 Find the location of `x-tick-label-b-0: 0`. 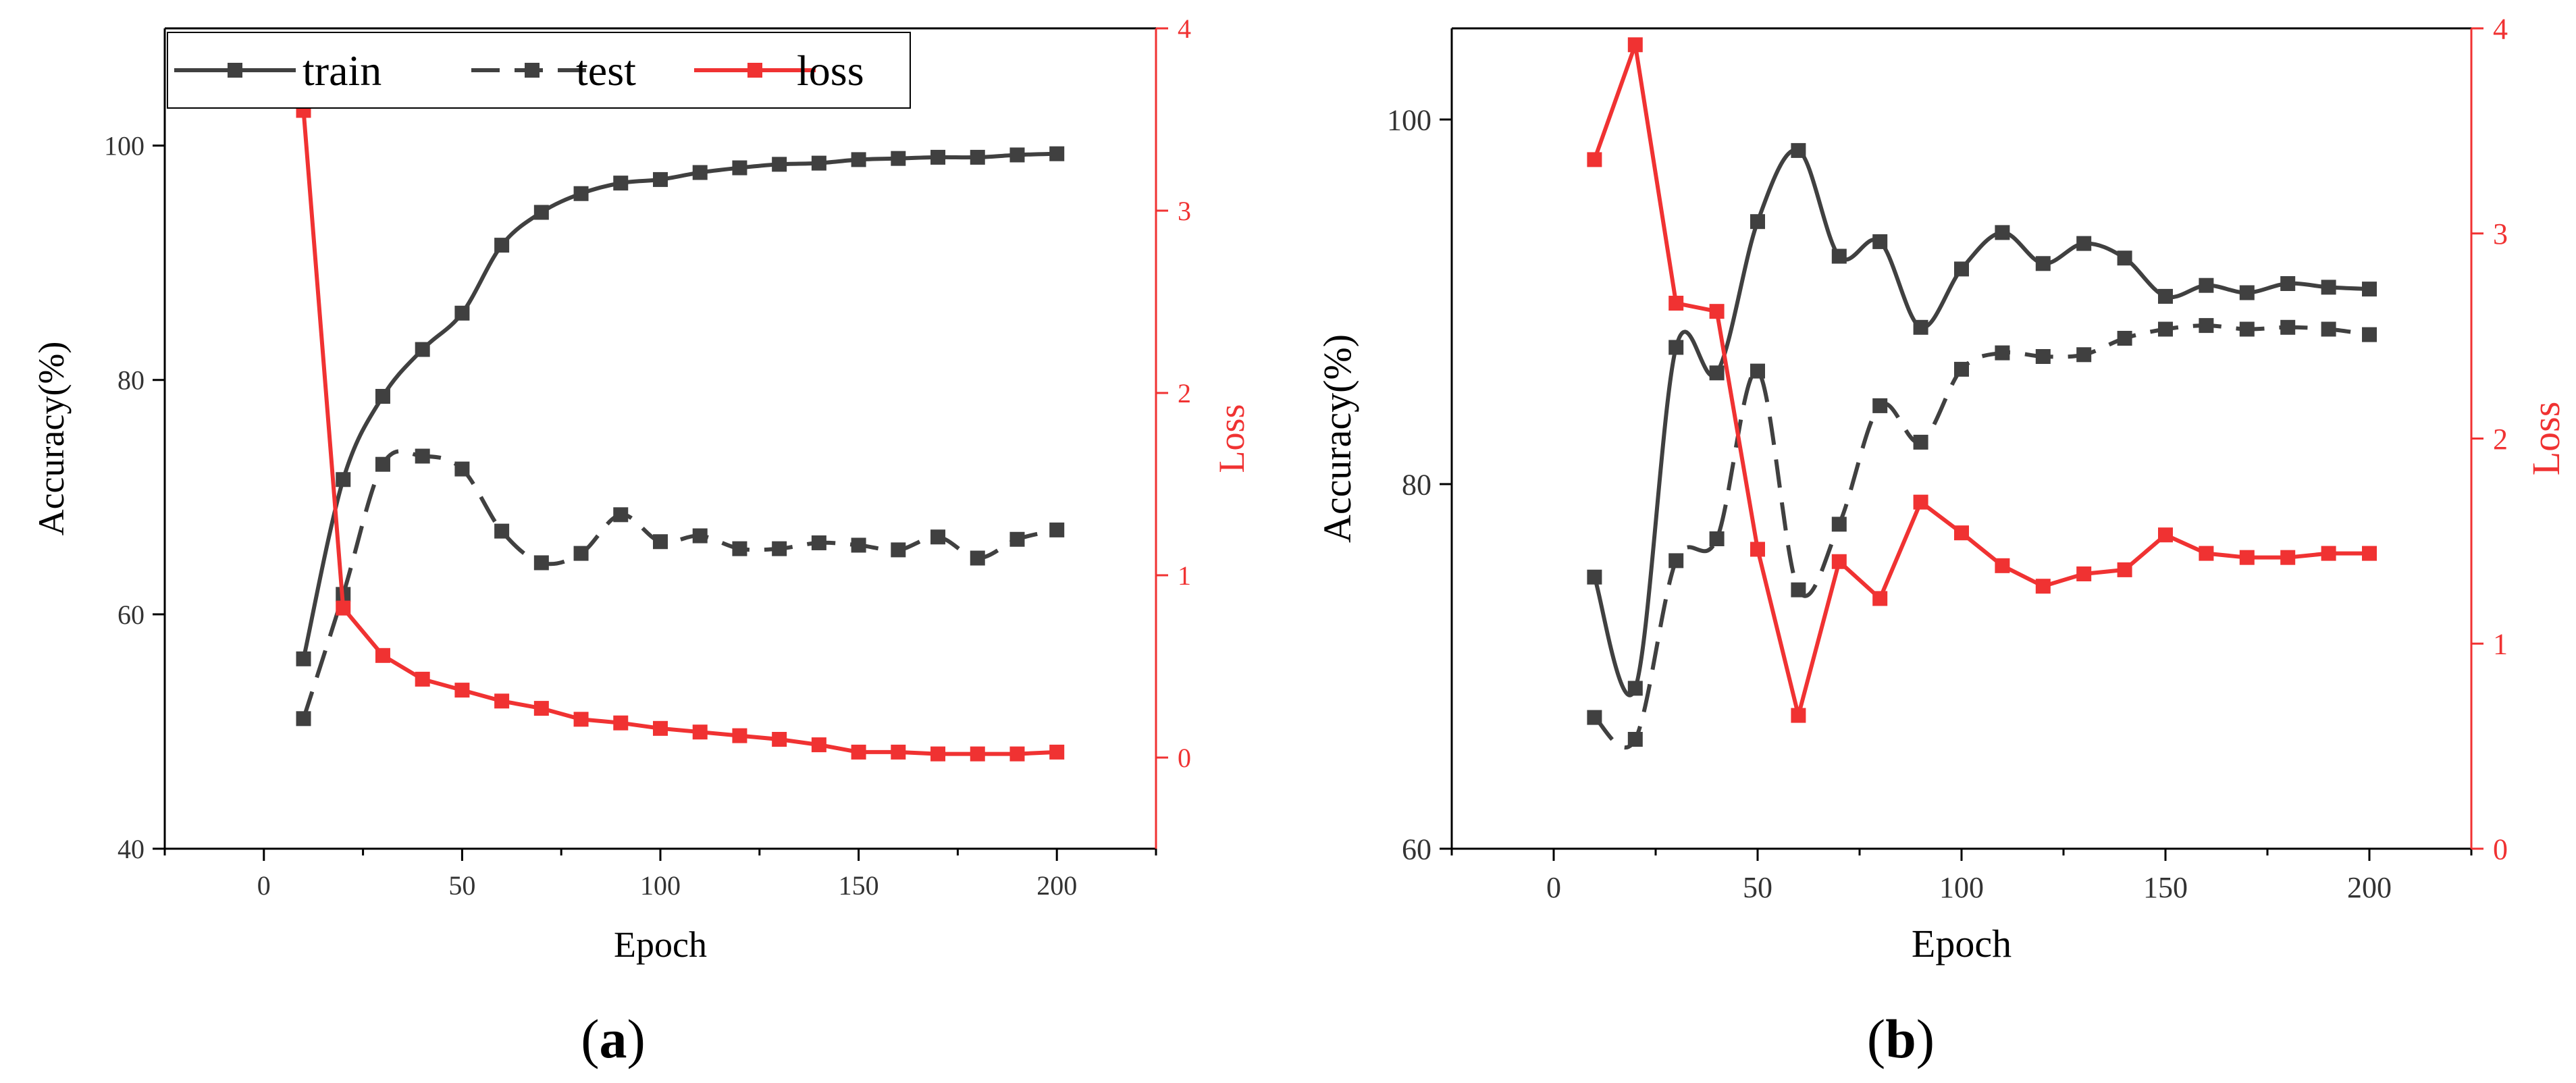

x-tick-label-b-0: 0 is located at coordinates (1553, 888).